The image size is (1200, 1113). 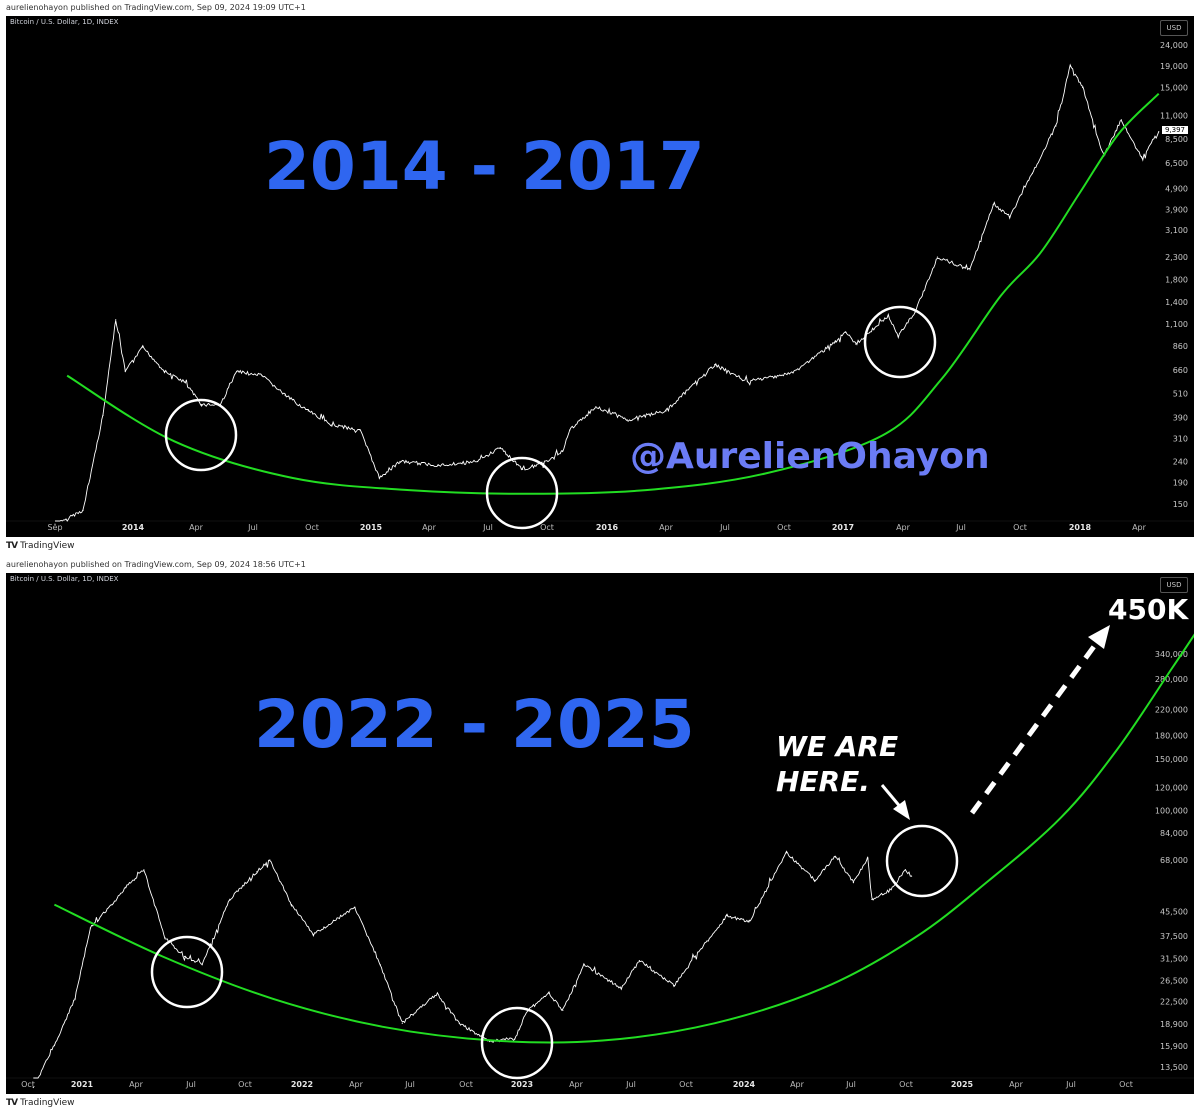 What do you see at coordinates (474, 724) in the screenshot?
I see `headline: 2022 - 2025` at bounding box center [474, 724].